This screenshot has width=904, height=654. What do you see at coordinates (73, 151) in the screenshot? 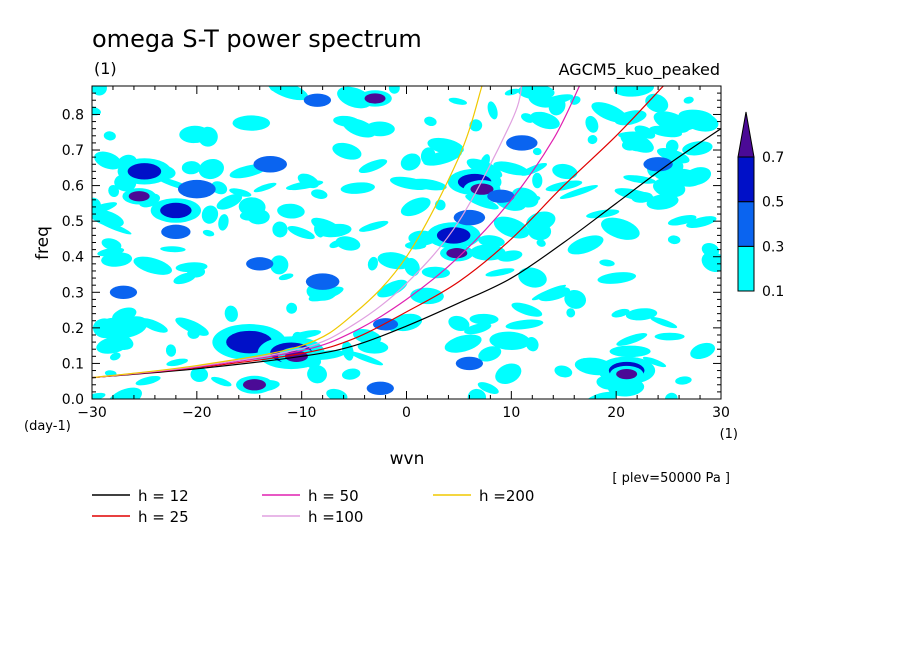
I see `y-tick-label: 0.7` at bounding box center [73, 151].